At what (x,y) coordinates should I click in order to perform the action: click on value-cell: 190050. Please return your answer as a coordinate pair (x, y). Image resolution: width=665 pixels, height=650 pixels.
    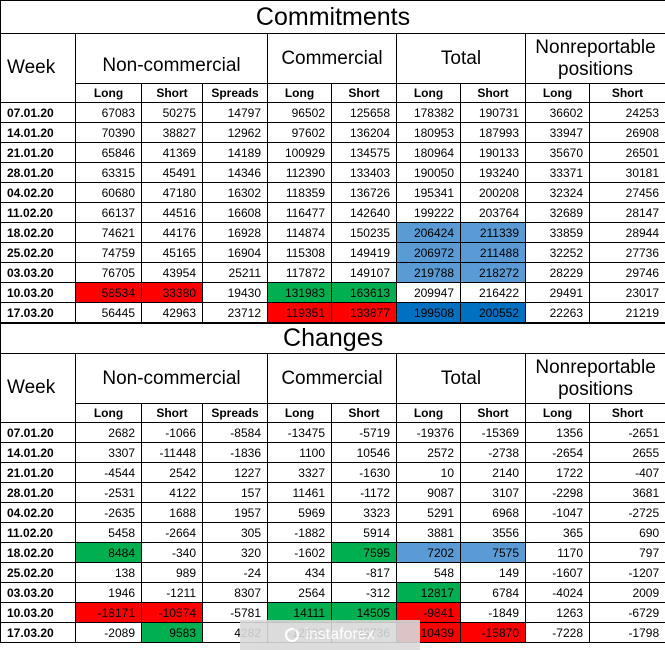
    Looking at the image, I should click on (428, 172).